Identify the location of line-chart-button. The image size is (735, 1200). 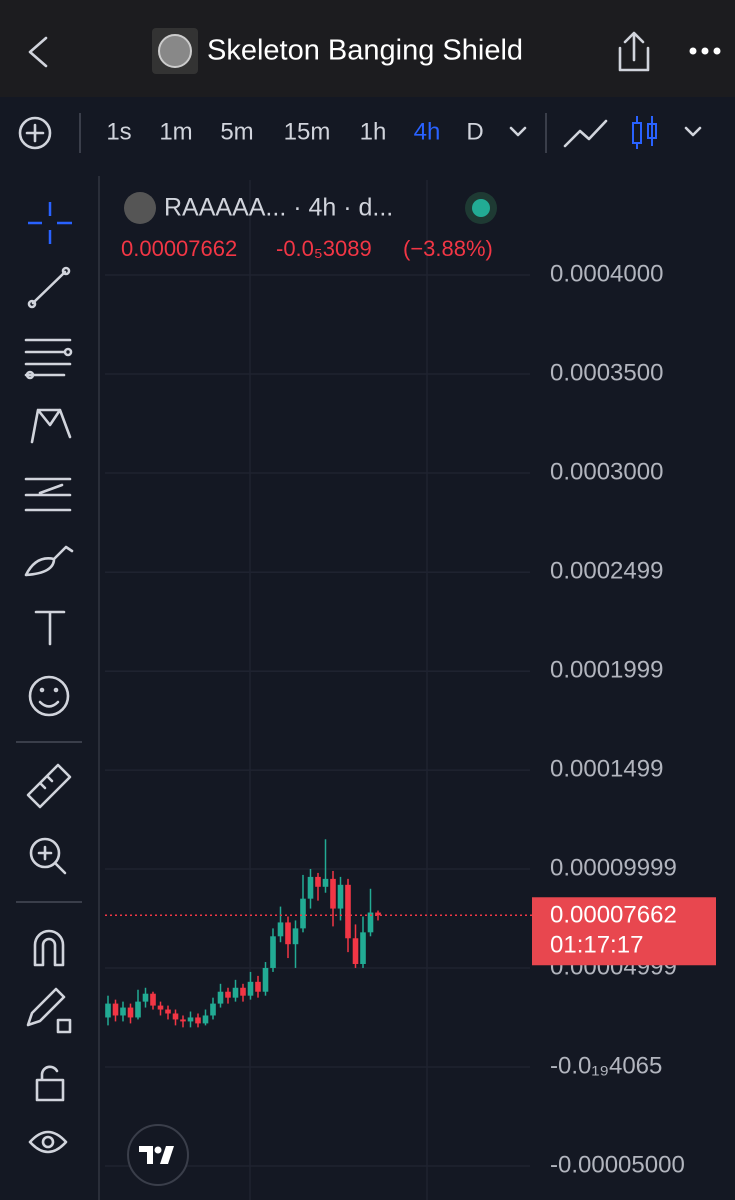
(585, 133).